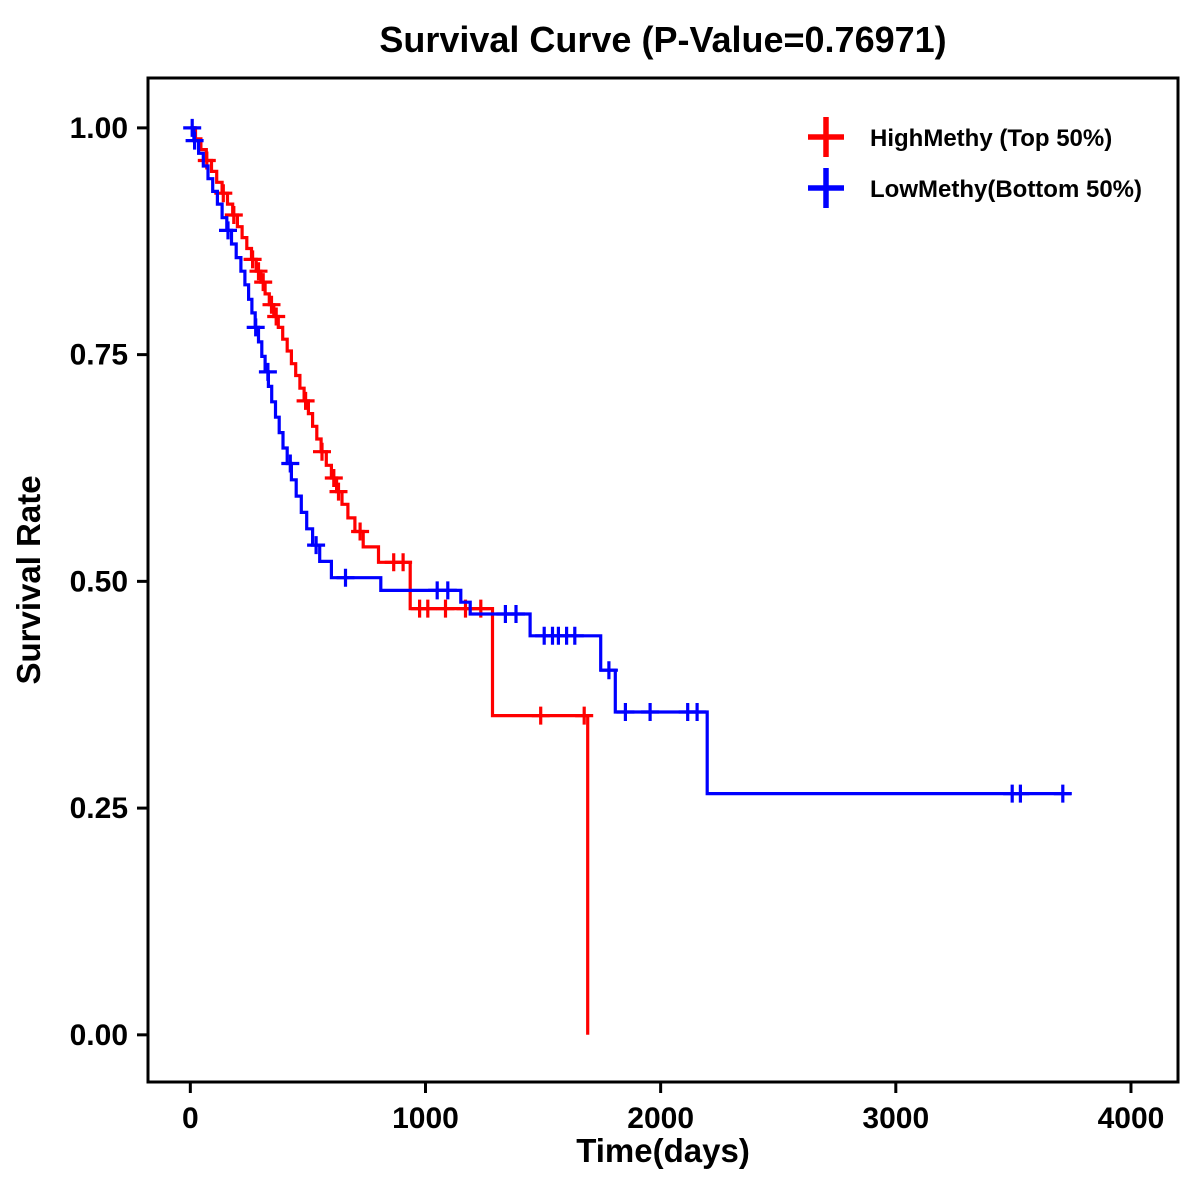 This screenshot has width=1200, height=1200. What do you see at coordinates (99, 1035) in the screenshot?
I see `y-axis-tick-label: 0.00` at bounding box center [99, 1035].